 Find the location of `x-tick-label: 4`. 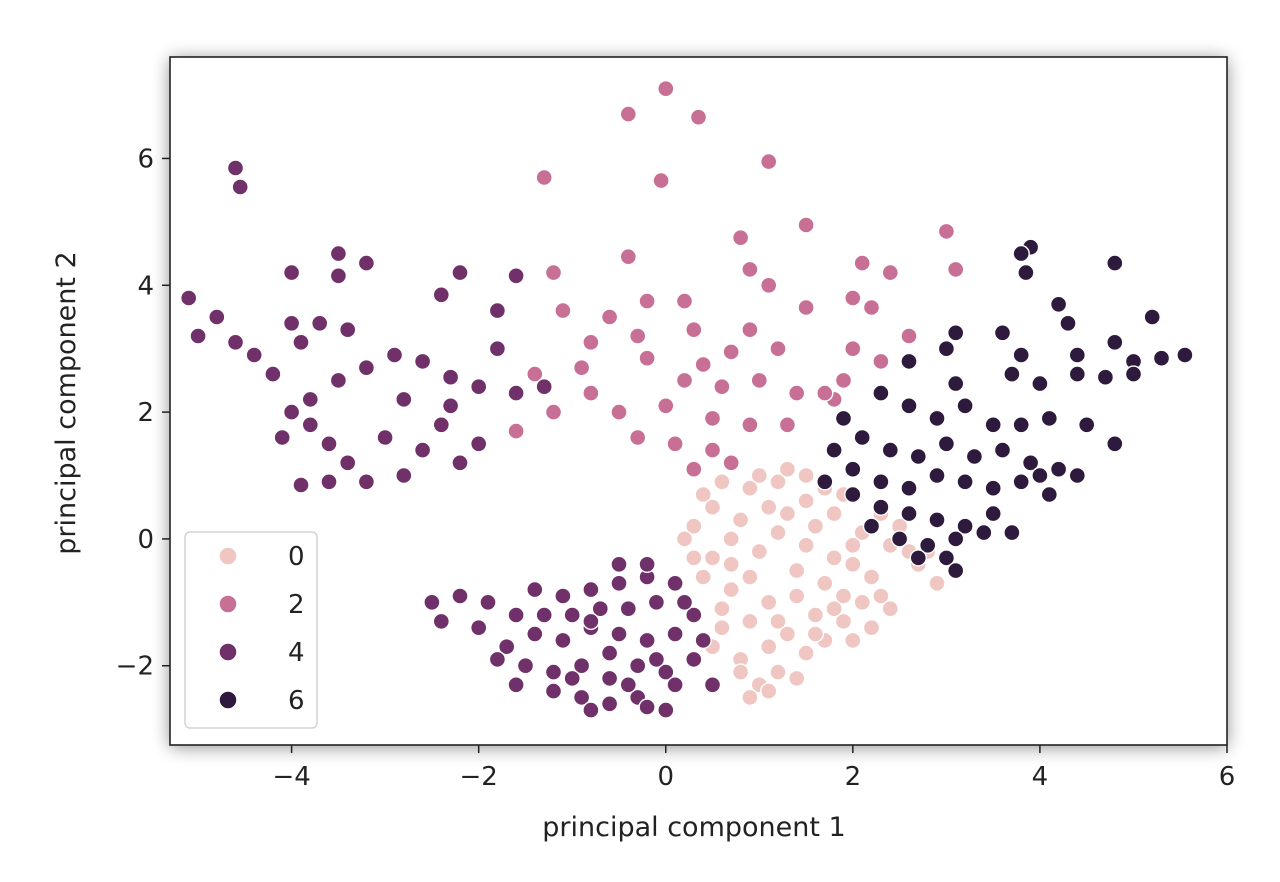

x-tick-label: 4 is located at coordinates (1040, 777).